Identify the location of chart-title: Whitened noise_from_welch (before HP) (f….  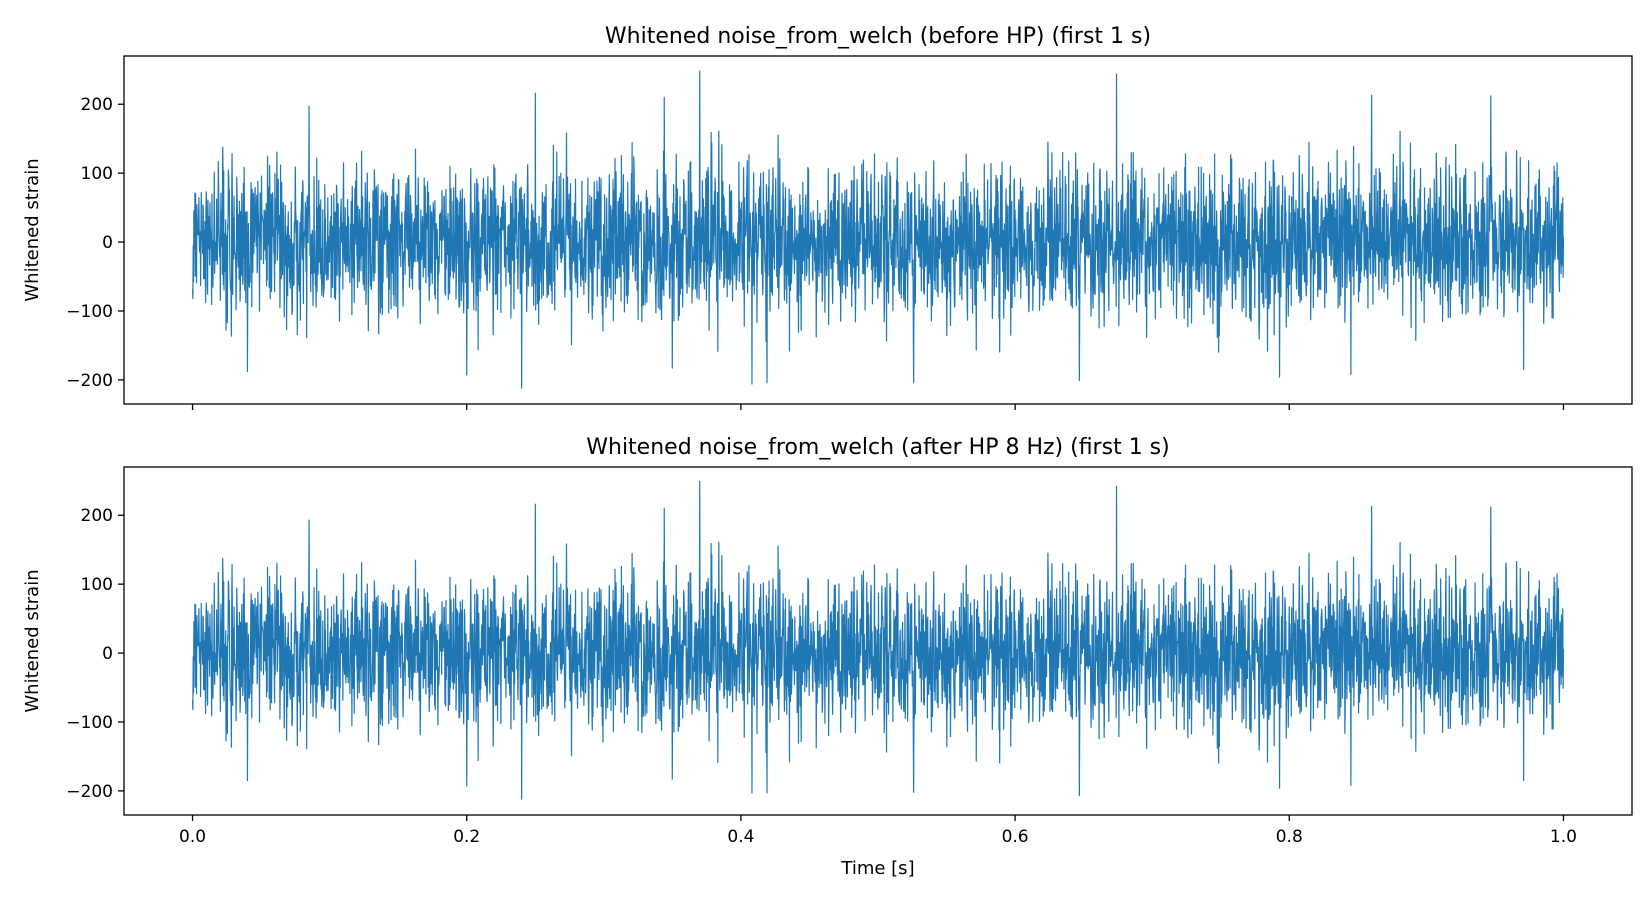
(878, 36).